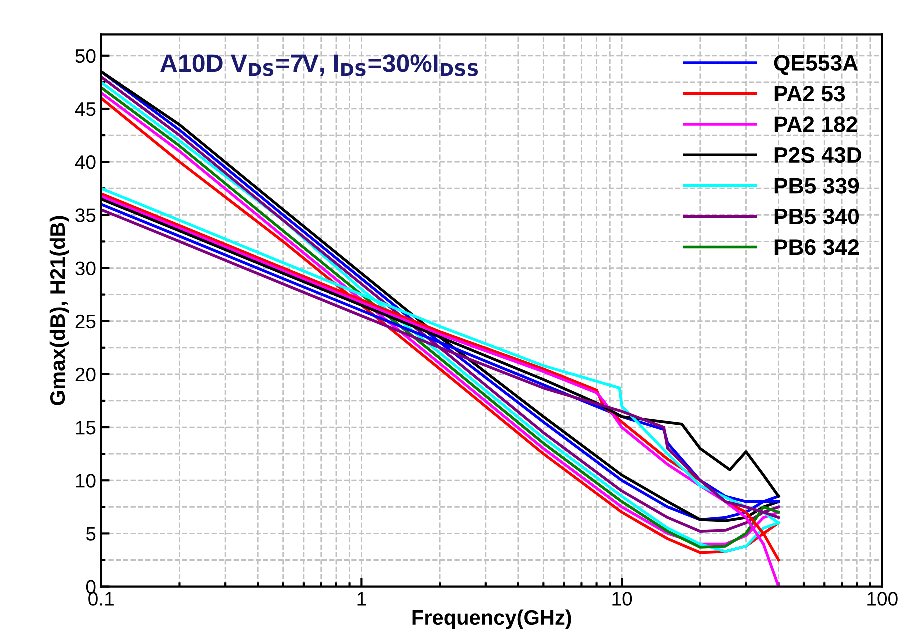 The image size is (905, 642). Describe the element at coordinates (86, 215) in the screenshot. I see `y-tick-label: 35` at that location.